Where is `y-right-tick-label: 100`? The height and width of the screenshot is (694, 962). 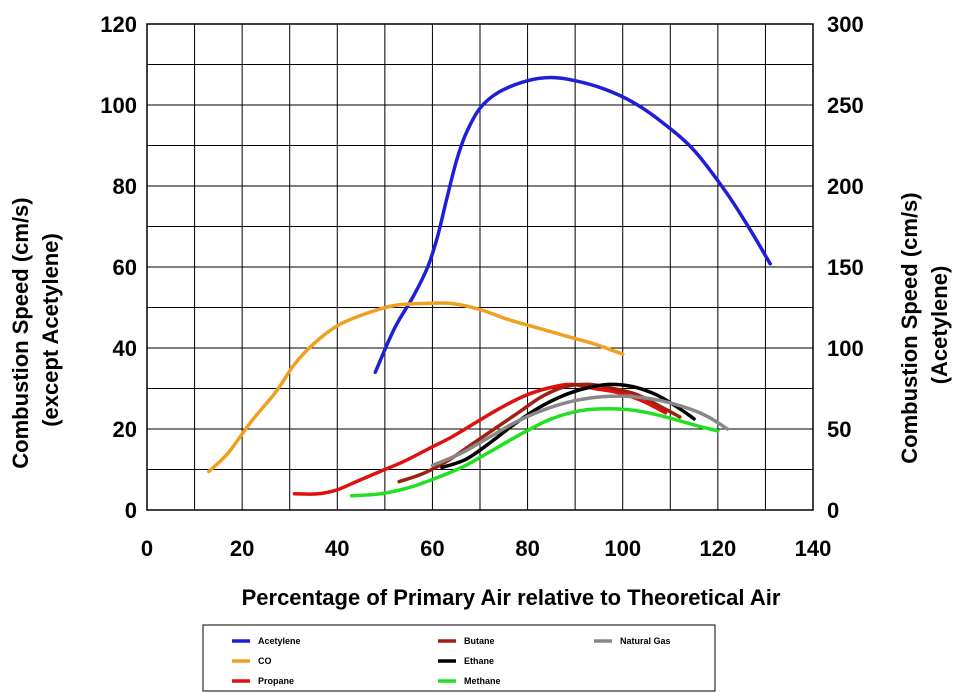
y-right-tick-label: 100 is located at coordinates (845, 348).